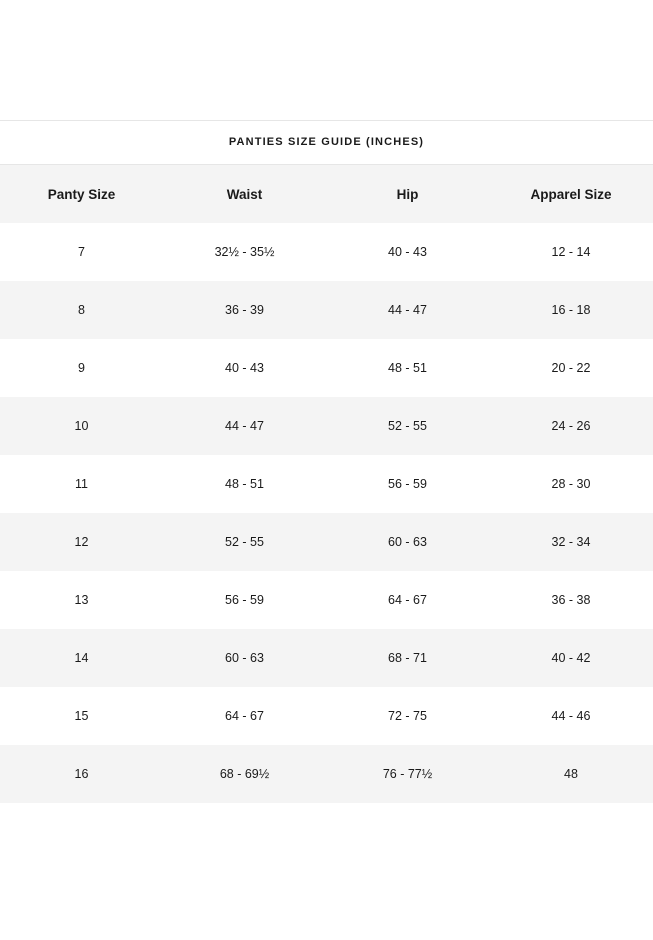 The image size is (653, 940). I want to click on cell-hip: 56 - 59, so click(407, 484).